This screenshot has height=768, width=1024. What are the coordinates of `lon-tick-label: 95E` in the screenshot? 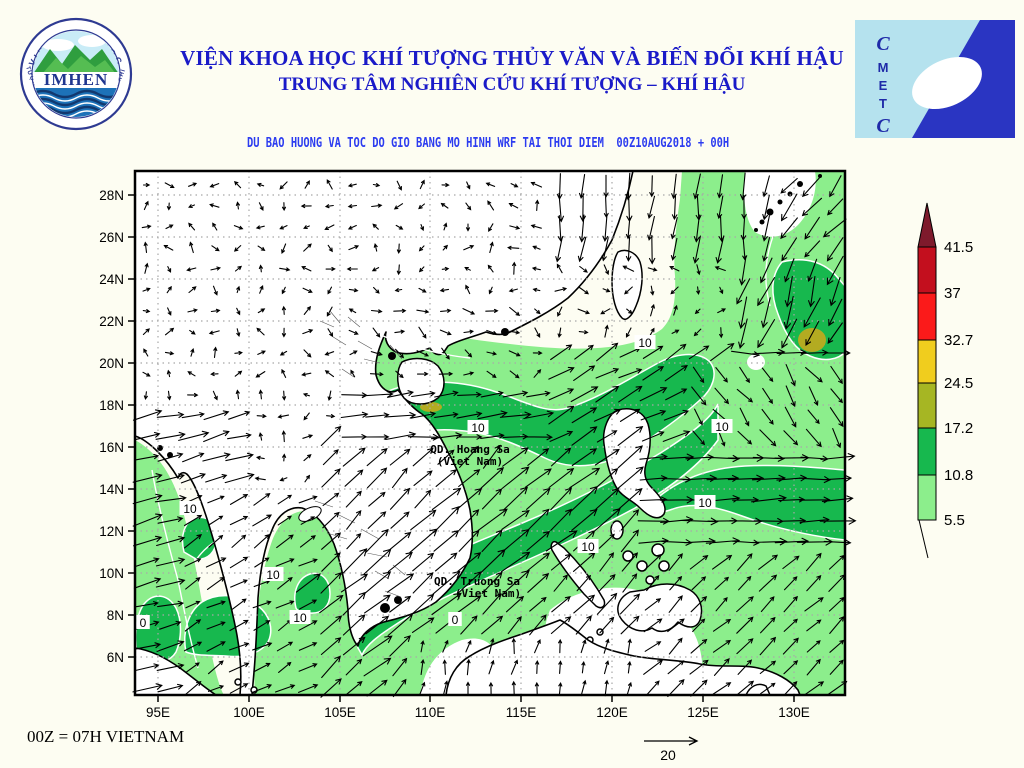 It's located at (158, 712).